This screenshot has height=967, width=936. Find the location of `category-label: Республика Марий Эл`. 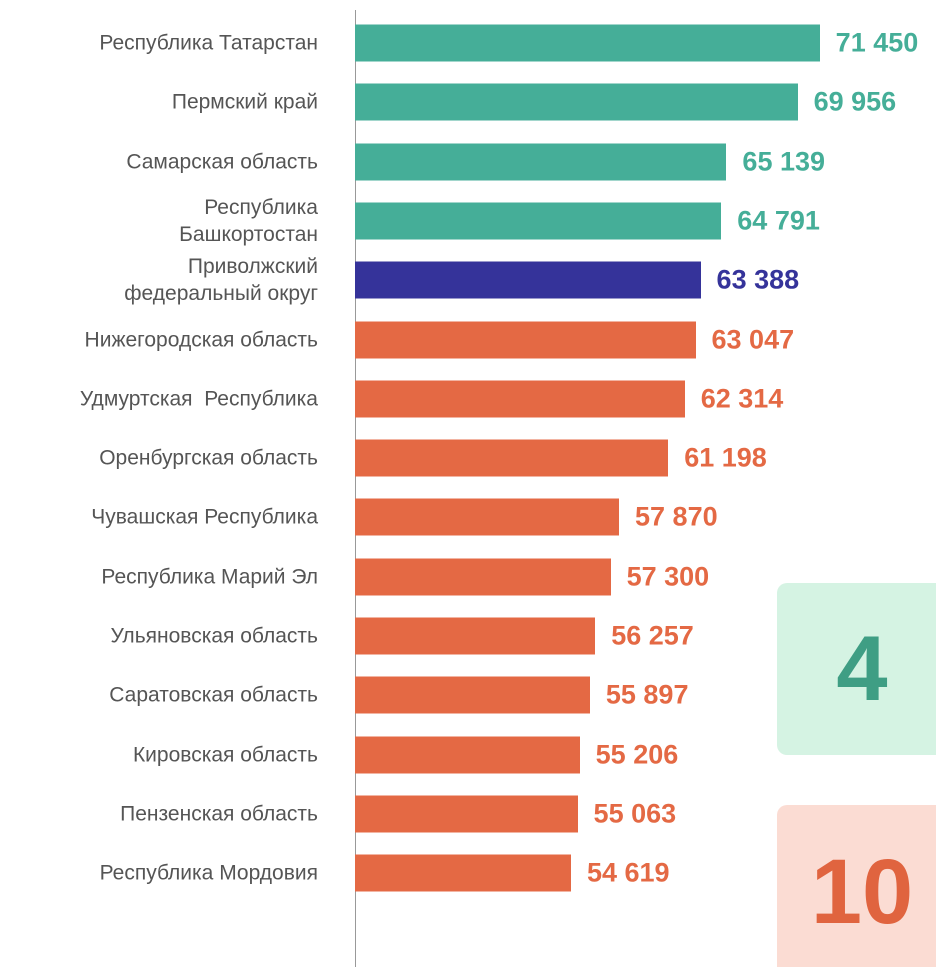

category-label: Республика Марий Эл is located at coordinates (209, 577).